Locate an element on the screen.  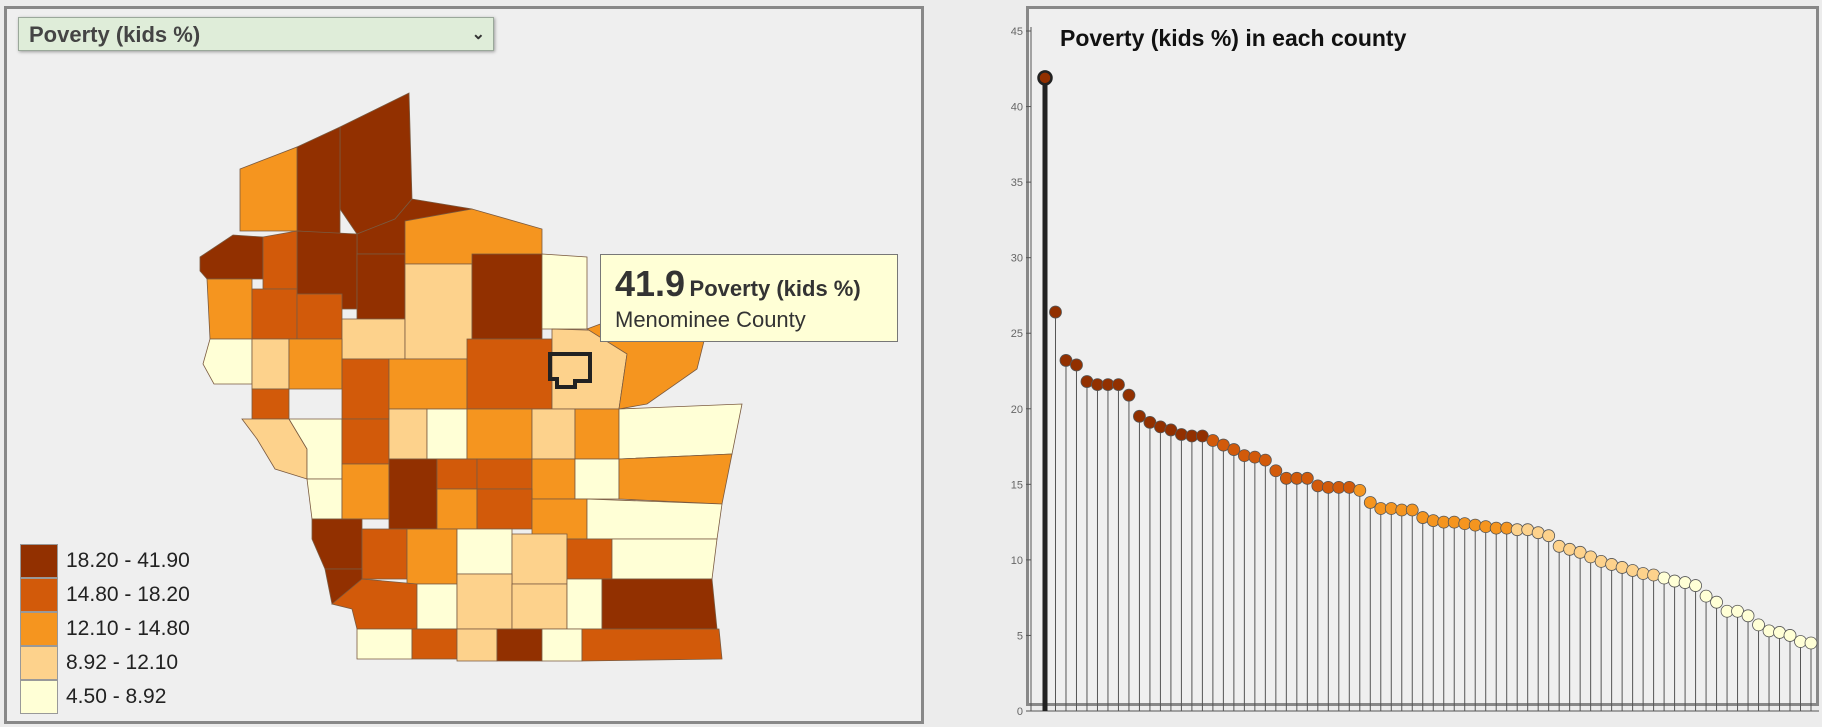
chart-title: Poverty (kids %) in each county is located at coordinates (1233, 38).